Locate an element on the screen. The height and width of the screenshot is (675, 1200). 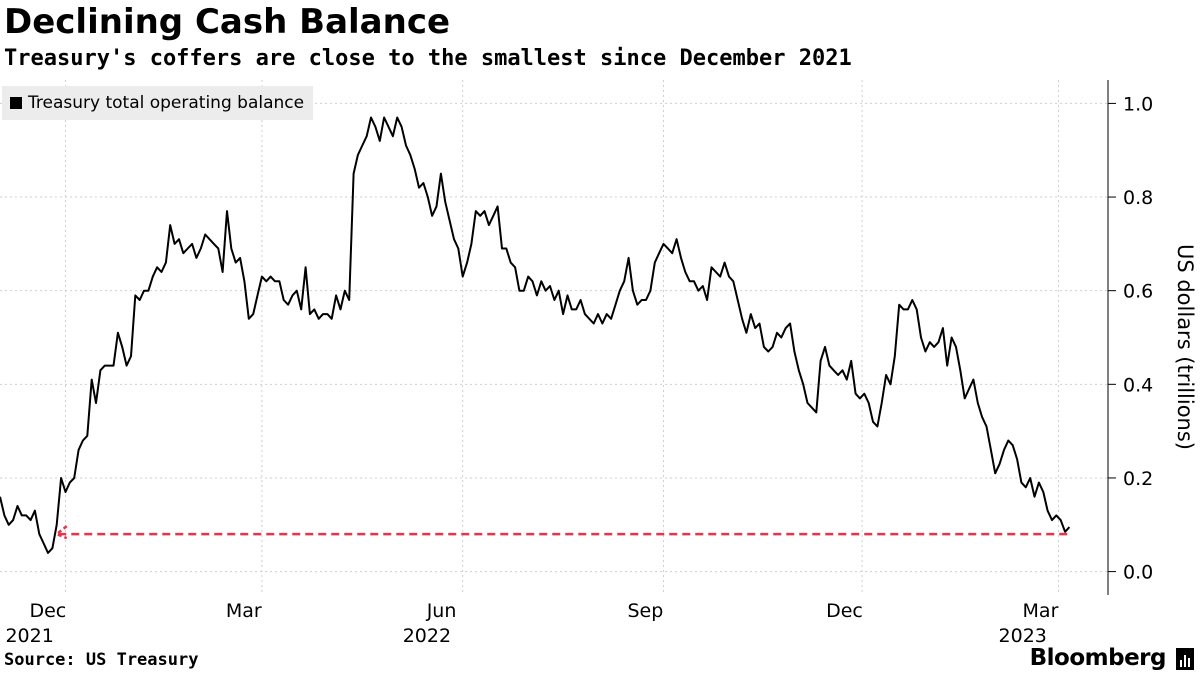
x-tick-label: Sep is located at coordinates (645, 611).